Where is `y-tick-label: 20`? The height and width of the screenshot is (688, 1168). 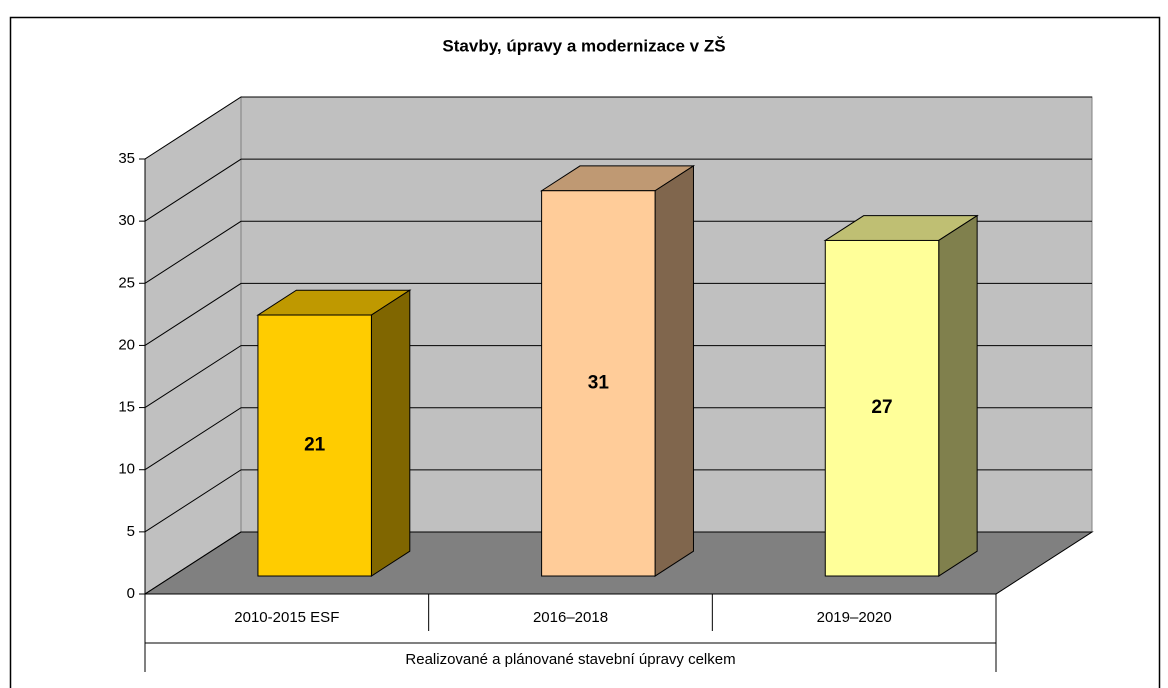
y-tick-label: 20 is located at coordinates (126, 344).